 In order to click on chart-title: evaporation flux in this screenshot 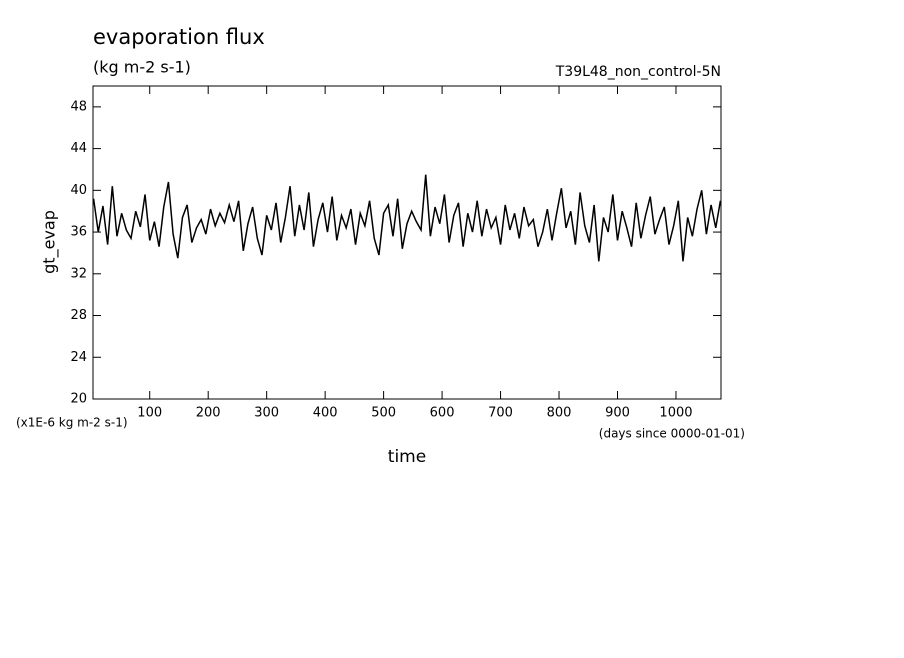, I will do `click(179, 37)`.